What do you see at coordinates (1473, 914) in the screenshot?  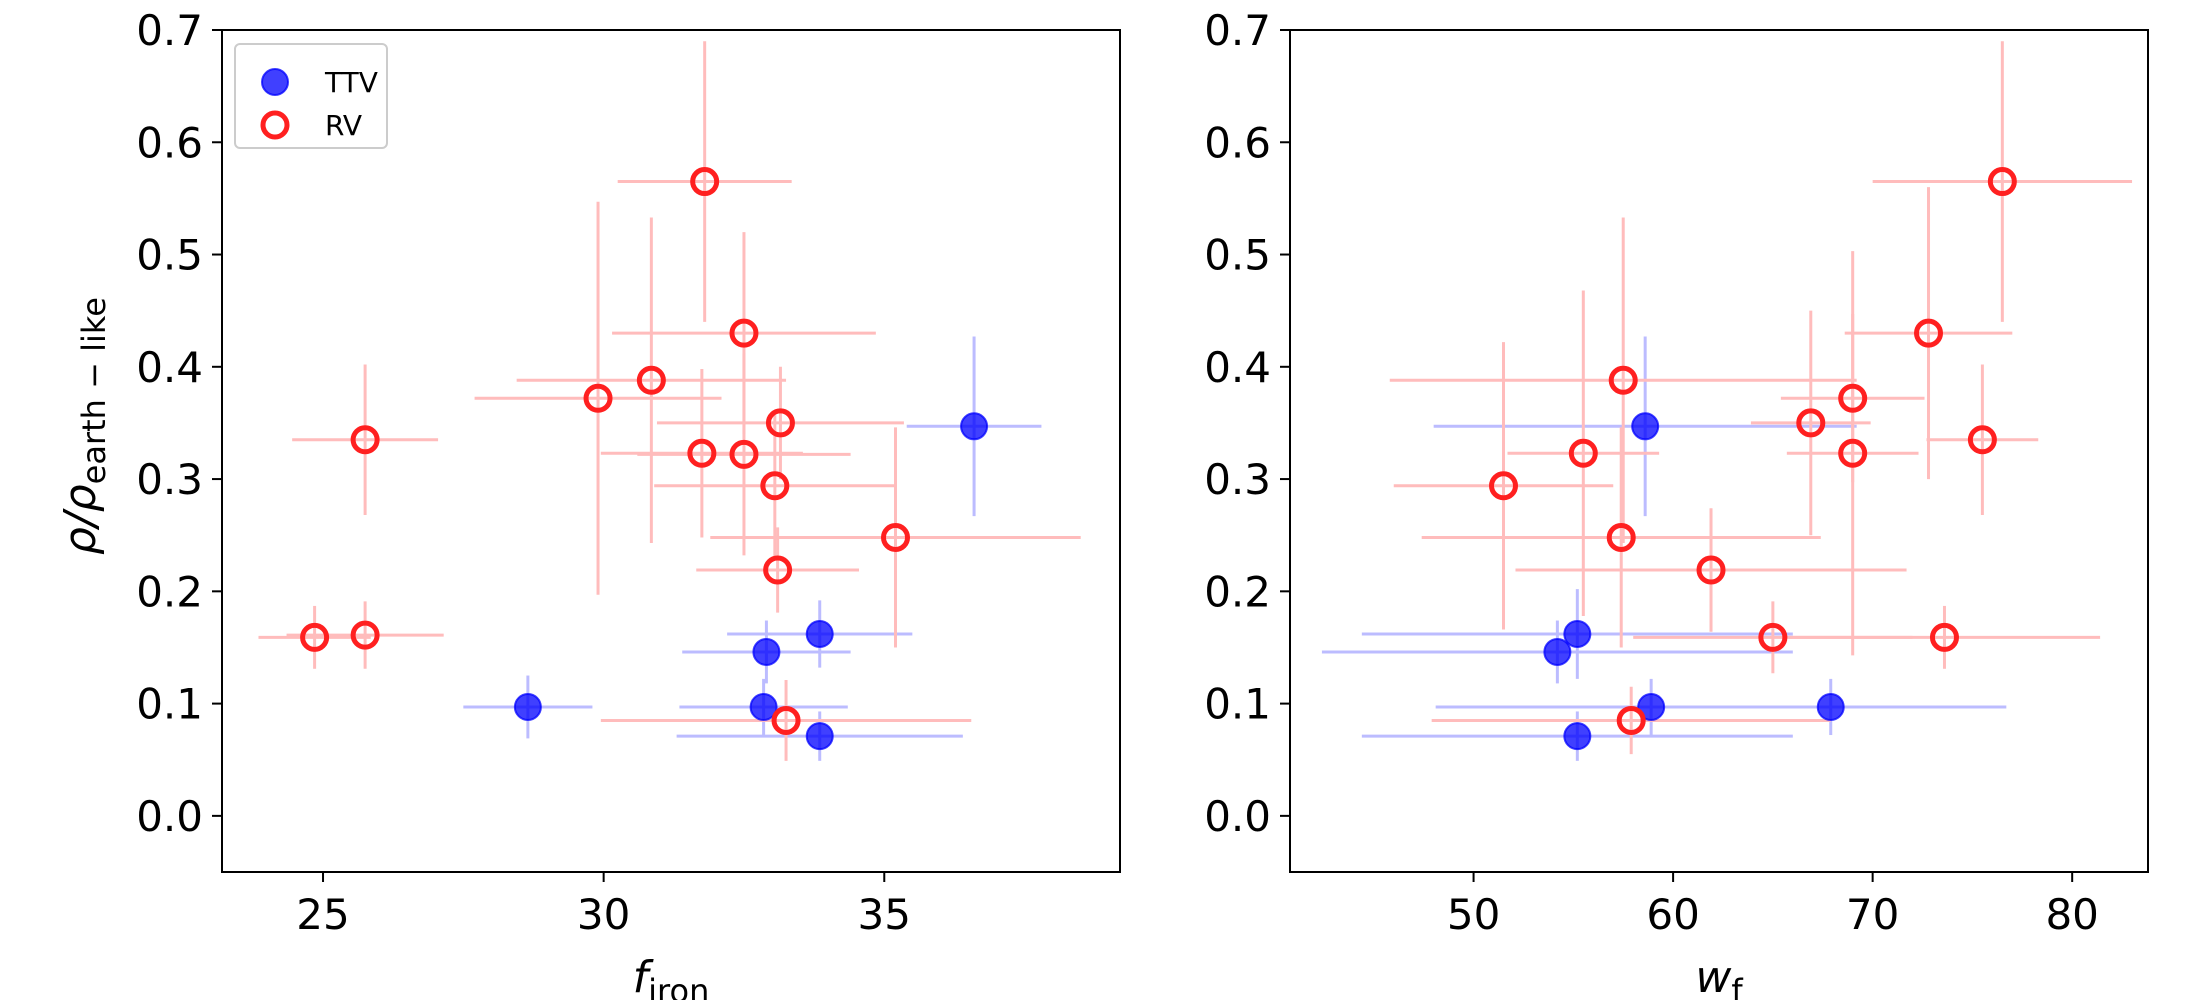 I see `x-tick-label: 50` at bounding box center [1473, 914].